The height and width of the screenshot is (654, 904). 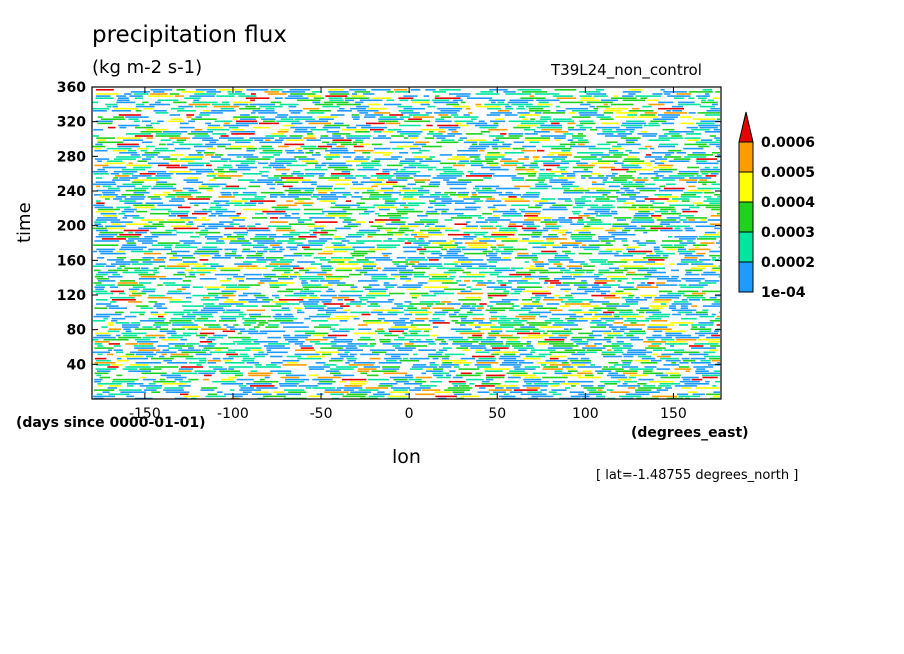 I want to click on chart-title: precipitation flux, so click(x=189, y=35).